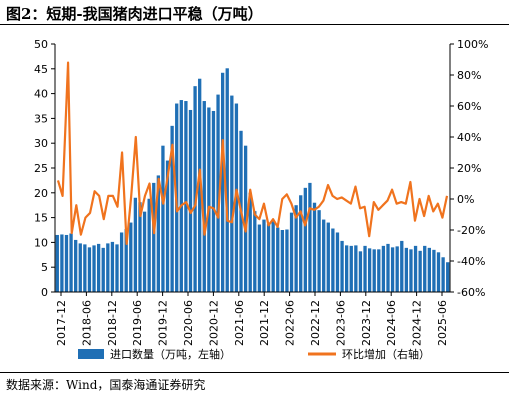 This screenshot has height=400, width=509. Describe the element at coordinates (469, 106) in the screenshot. I see `right-tick-label: 60%` at that location.